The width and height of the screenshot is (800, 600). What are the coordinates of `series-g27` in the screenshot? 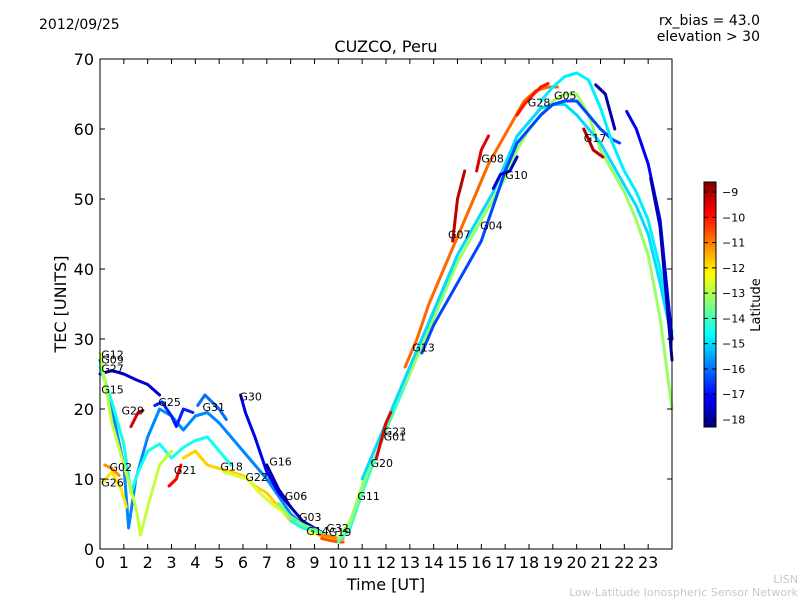 It's located at (213, 447).